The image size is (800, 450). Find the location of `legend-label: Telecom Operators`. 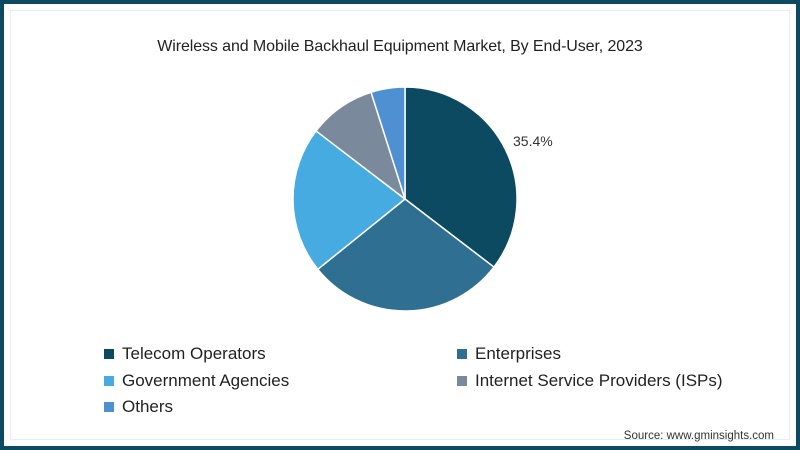

legend-label: Telecom Operators is located at coordinates (194, 353).